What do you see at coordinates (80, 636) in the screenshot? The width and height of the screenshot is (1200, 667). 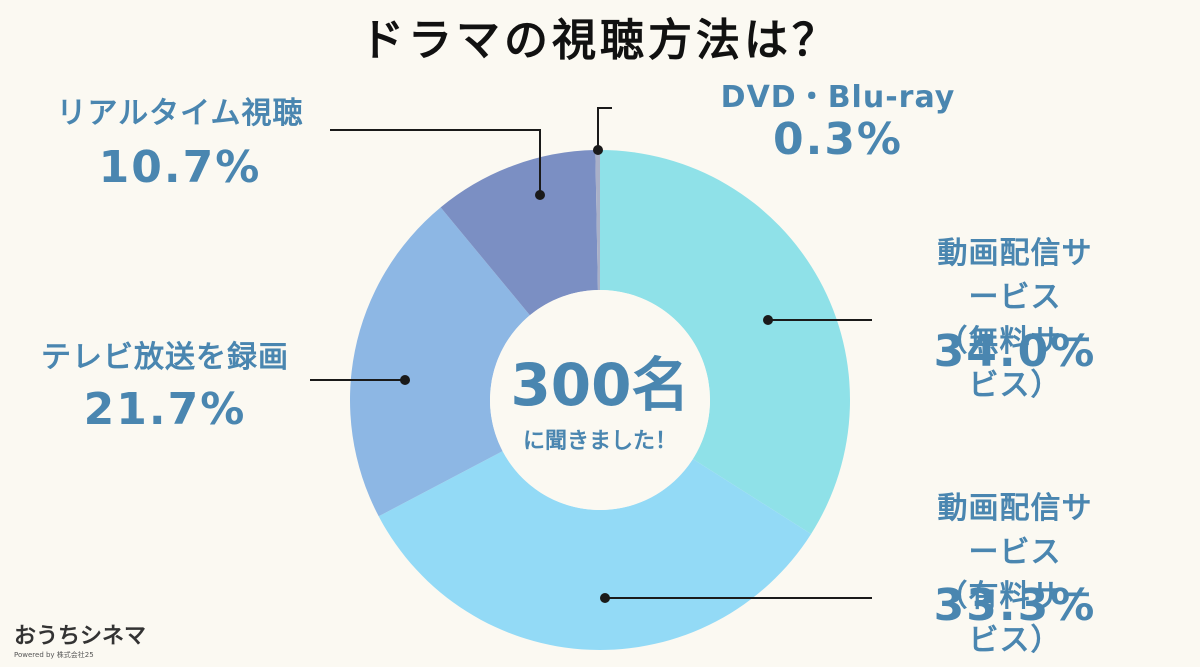 I see `logo-name: おうちシネマ` at bounding box center [80, 636].